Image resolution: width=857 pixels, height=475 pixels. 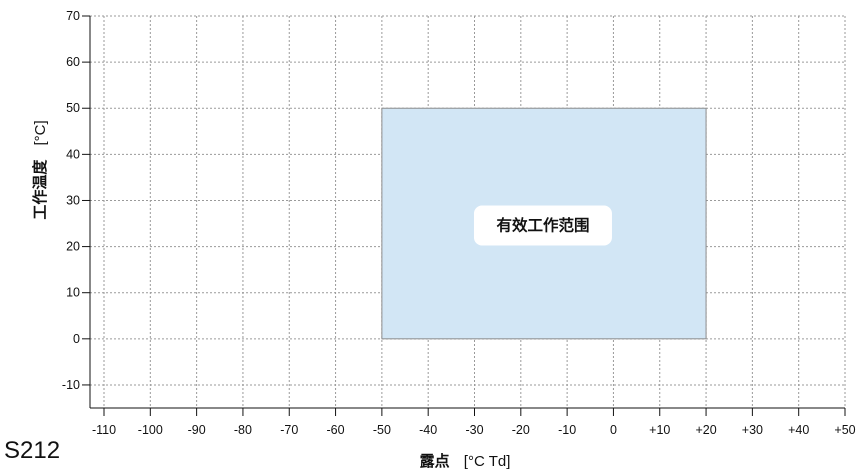 I want to click on x-tick-label: -90, so click(x=197, y=430).